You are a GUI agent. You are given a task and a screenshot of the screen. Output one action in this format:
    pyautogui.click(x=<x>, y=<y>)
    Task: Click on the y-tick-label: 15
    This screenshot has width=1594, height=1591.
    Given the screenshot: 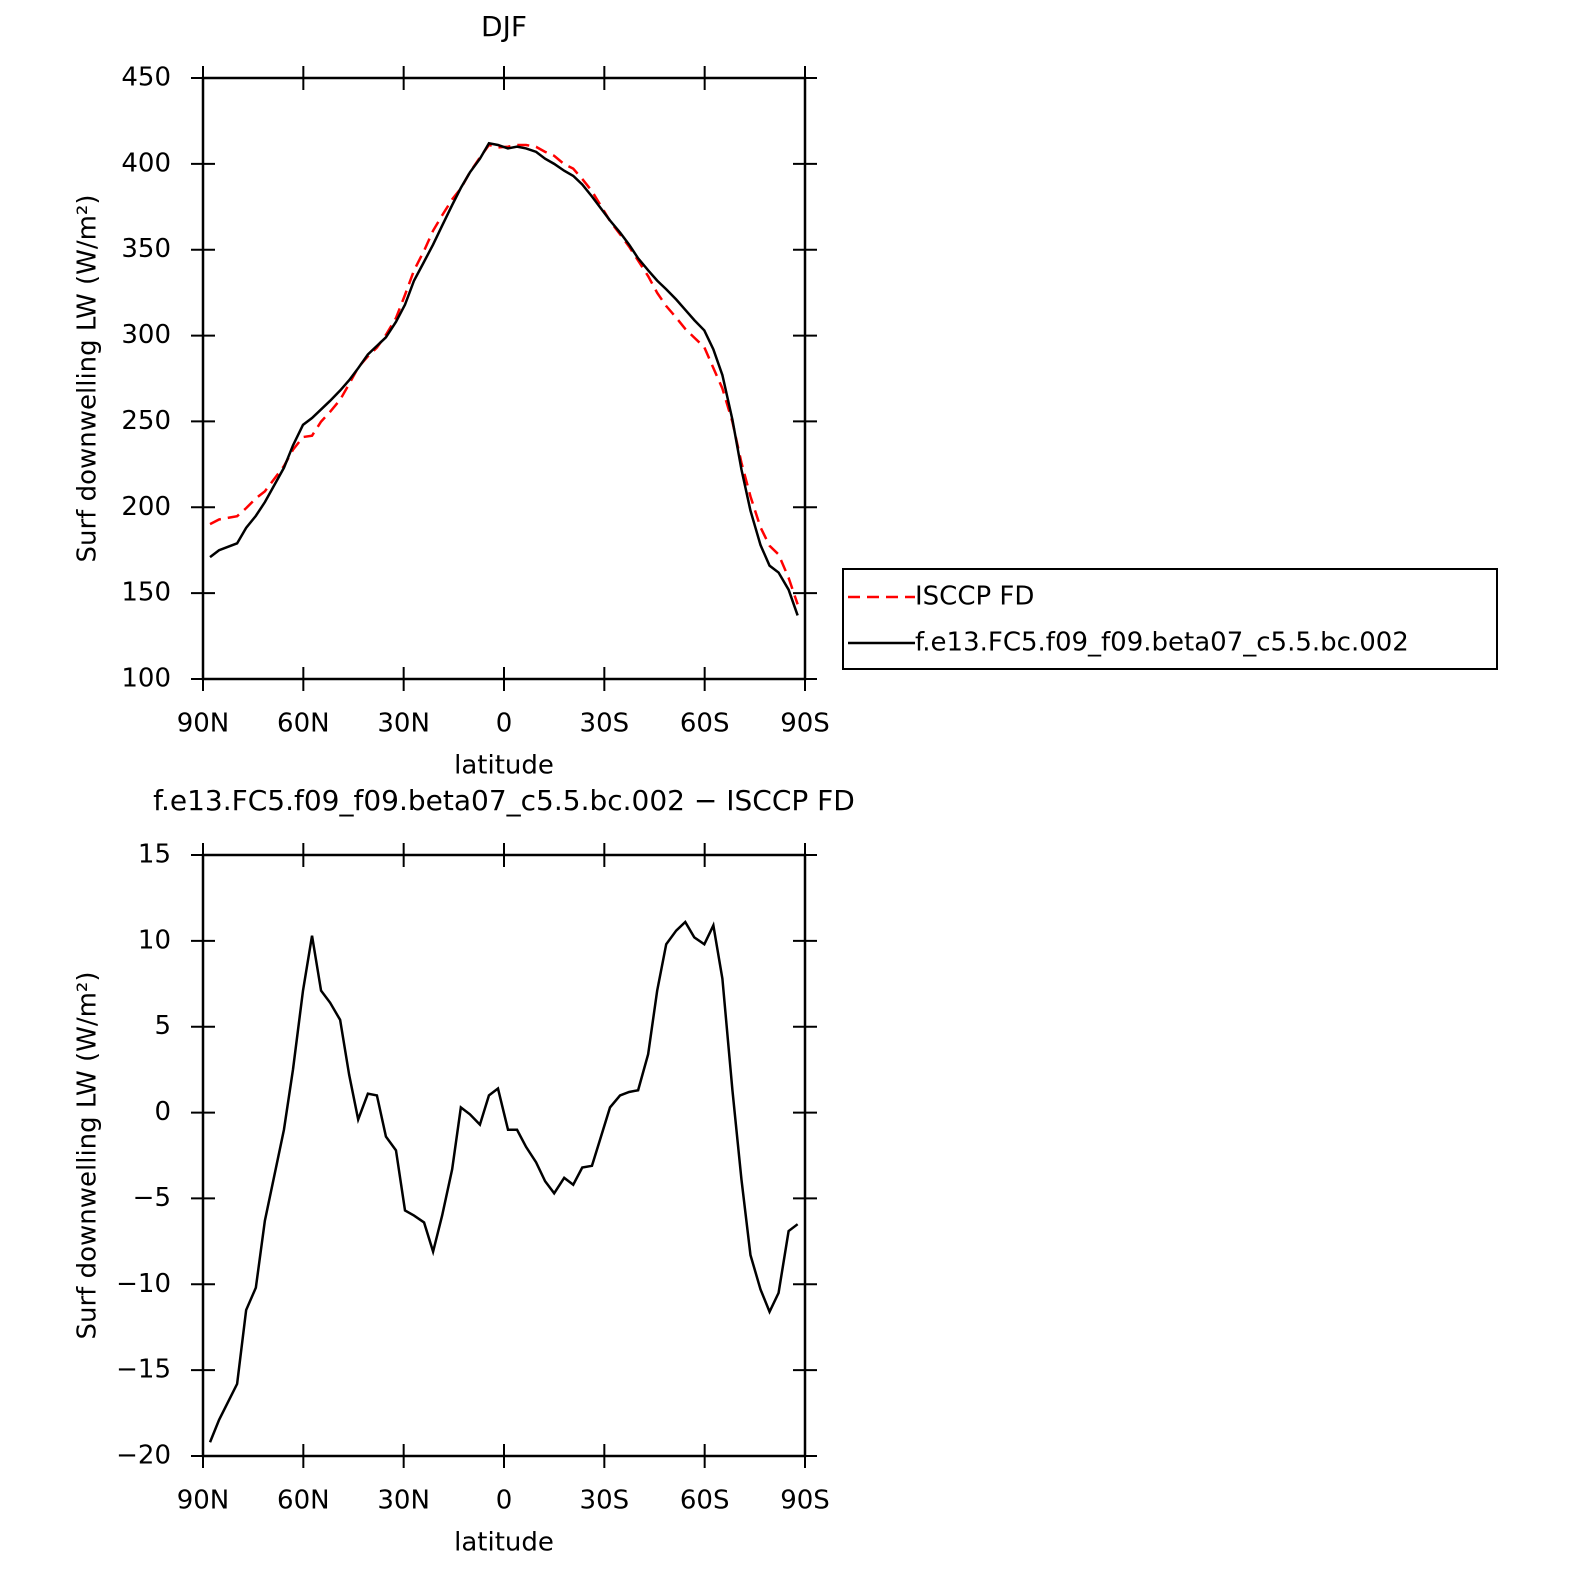 What is the action you would take?
    pyautogui.click(x=154, y=855)
    